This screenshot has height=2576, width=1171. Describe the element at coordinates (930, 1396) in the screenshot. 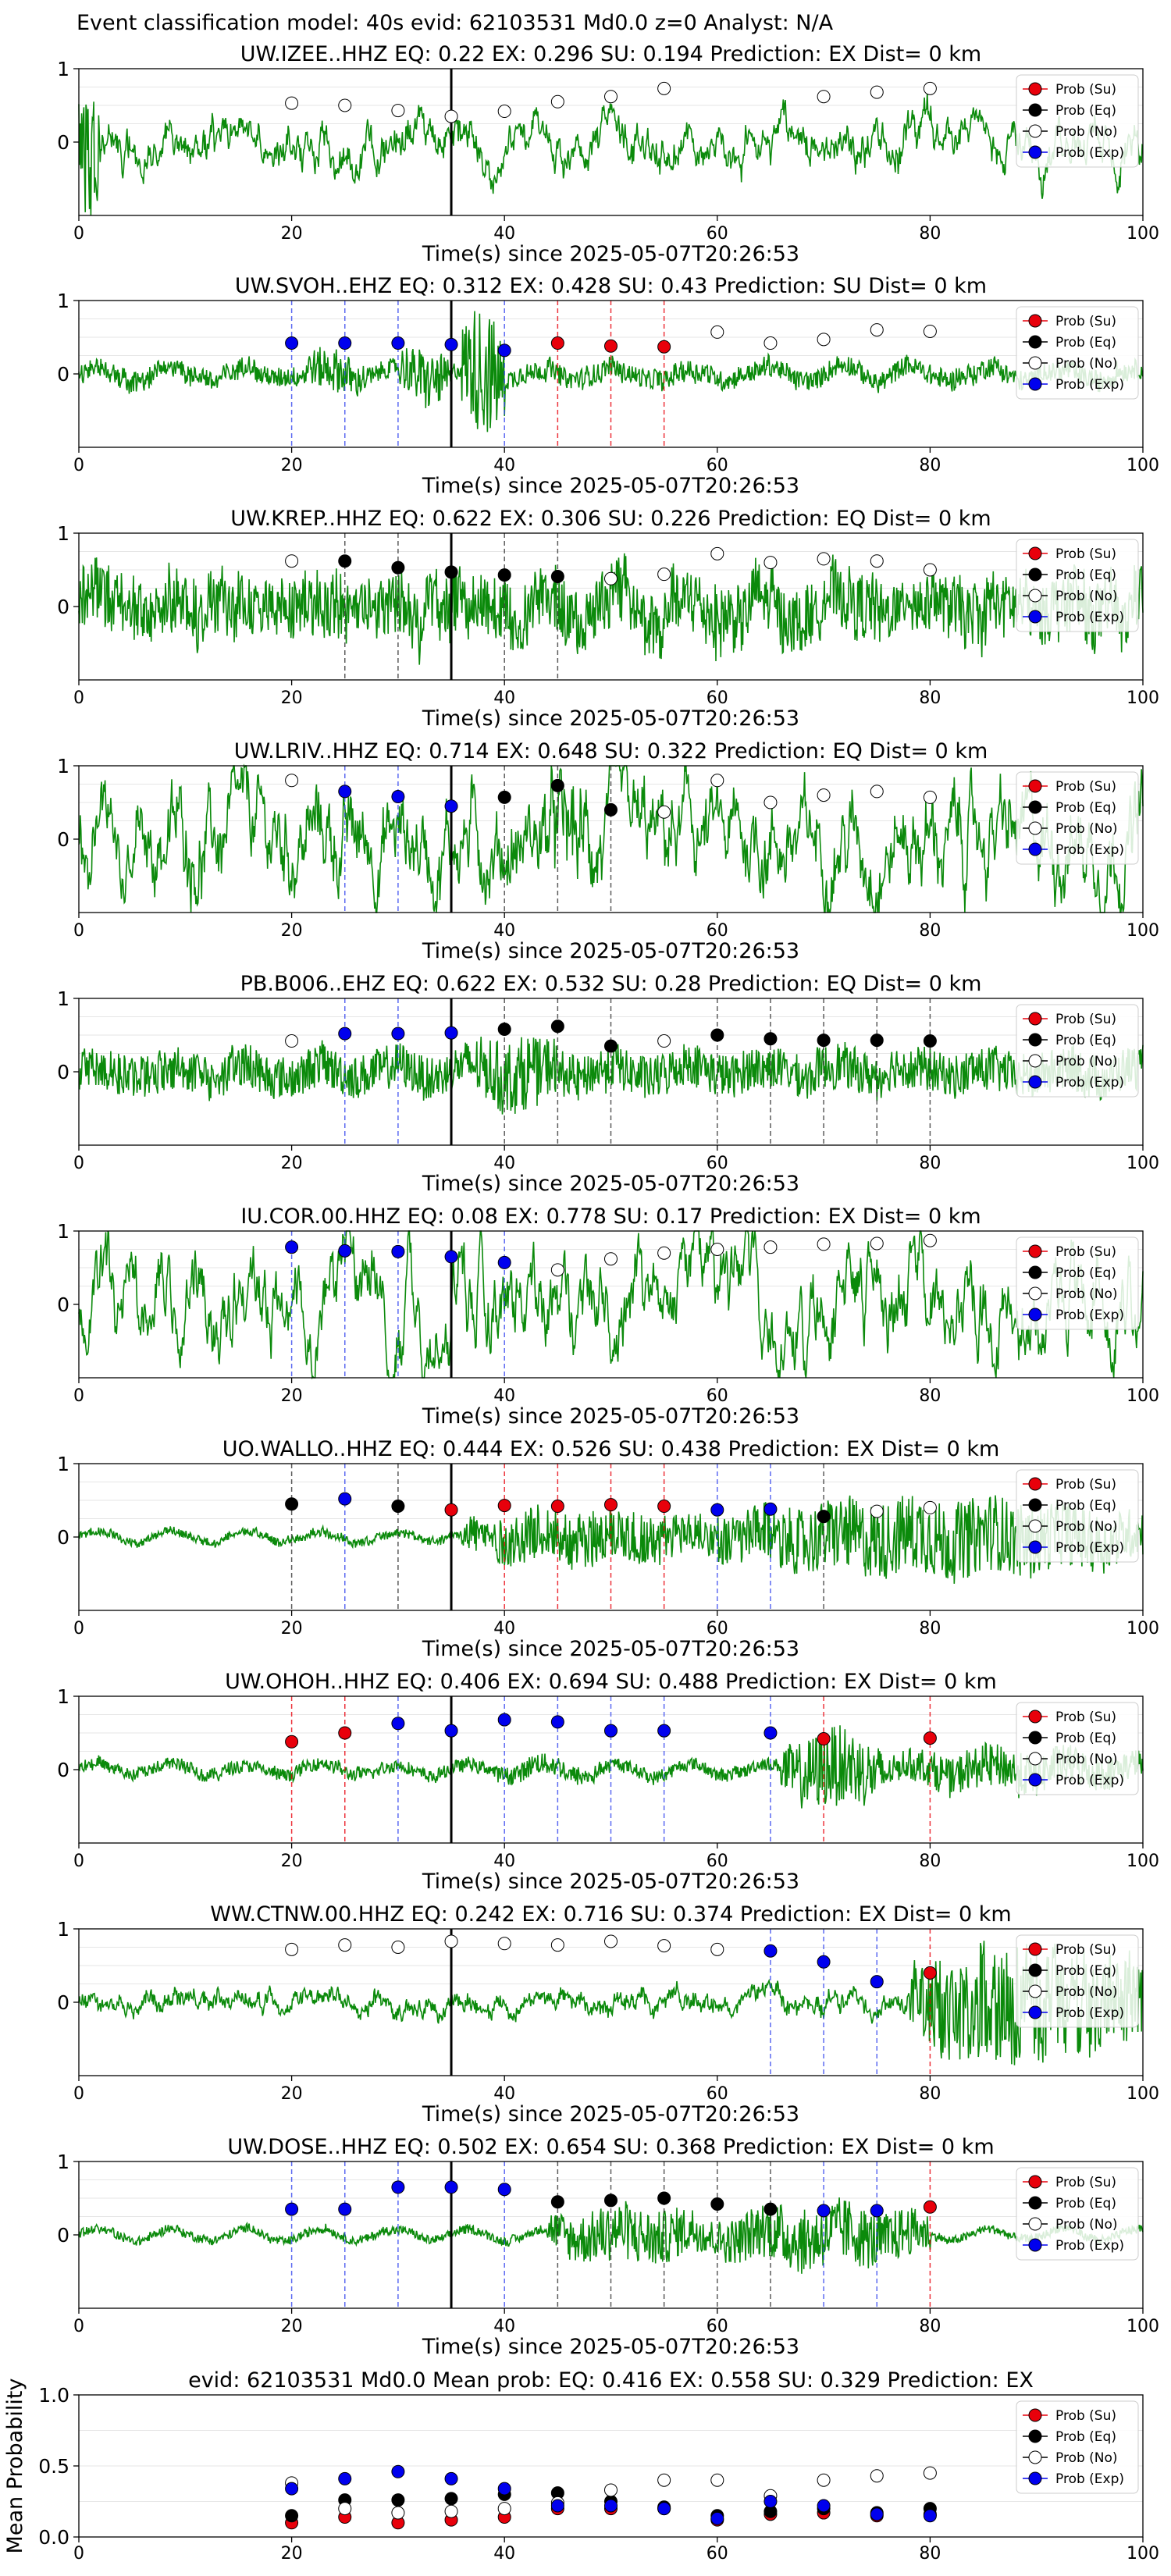

I see `x-tick-label: 80` at that location.